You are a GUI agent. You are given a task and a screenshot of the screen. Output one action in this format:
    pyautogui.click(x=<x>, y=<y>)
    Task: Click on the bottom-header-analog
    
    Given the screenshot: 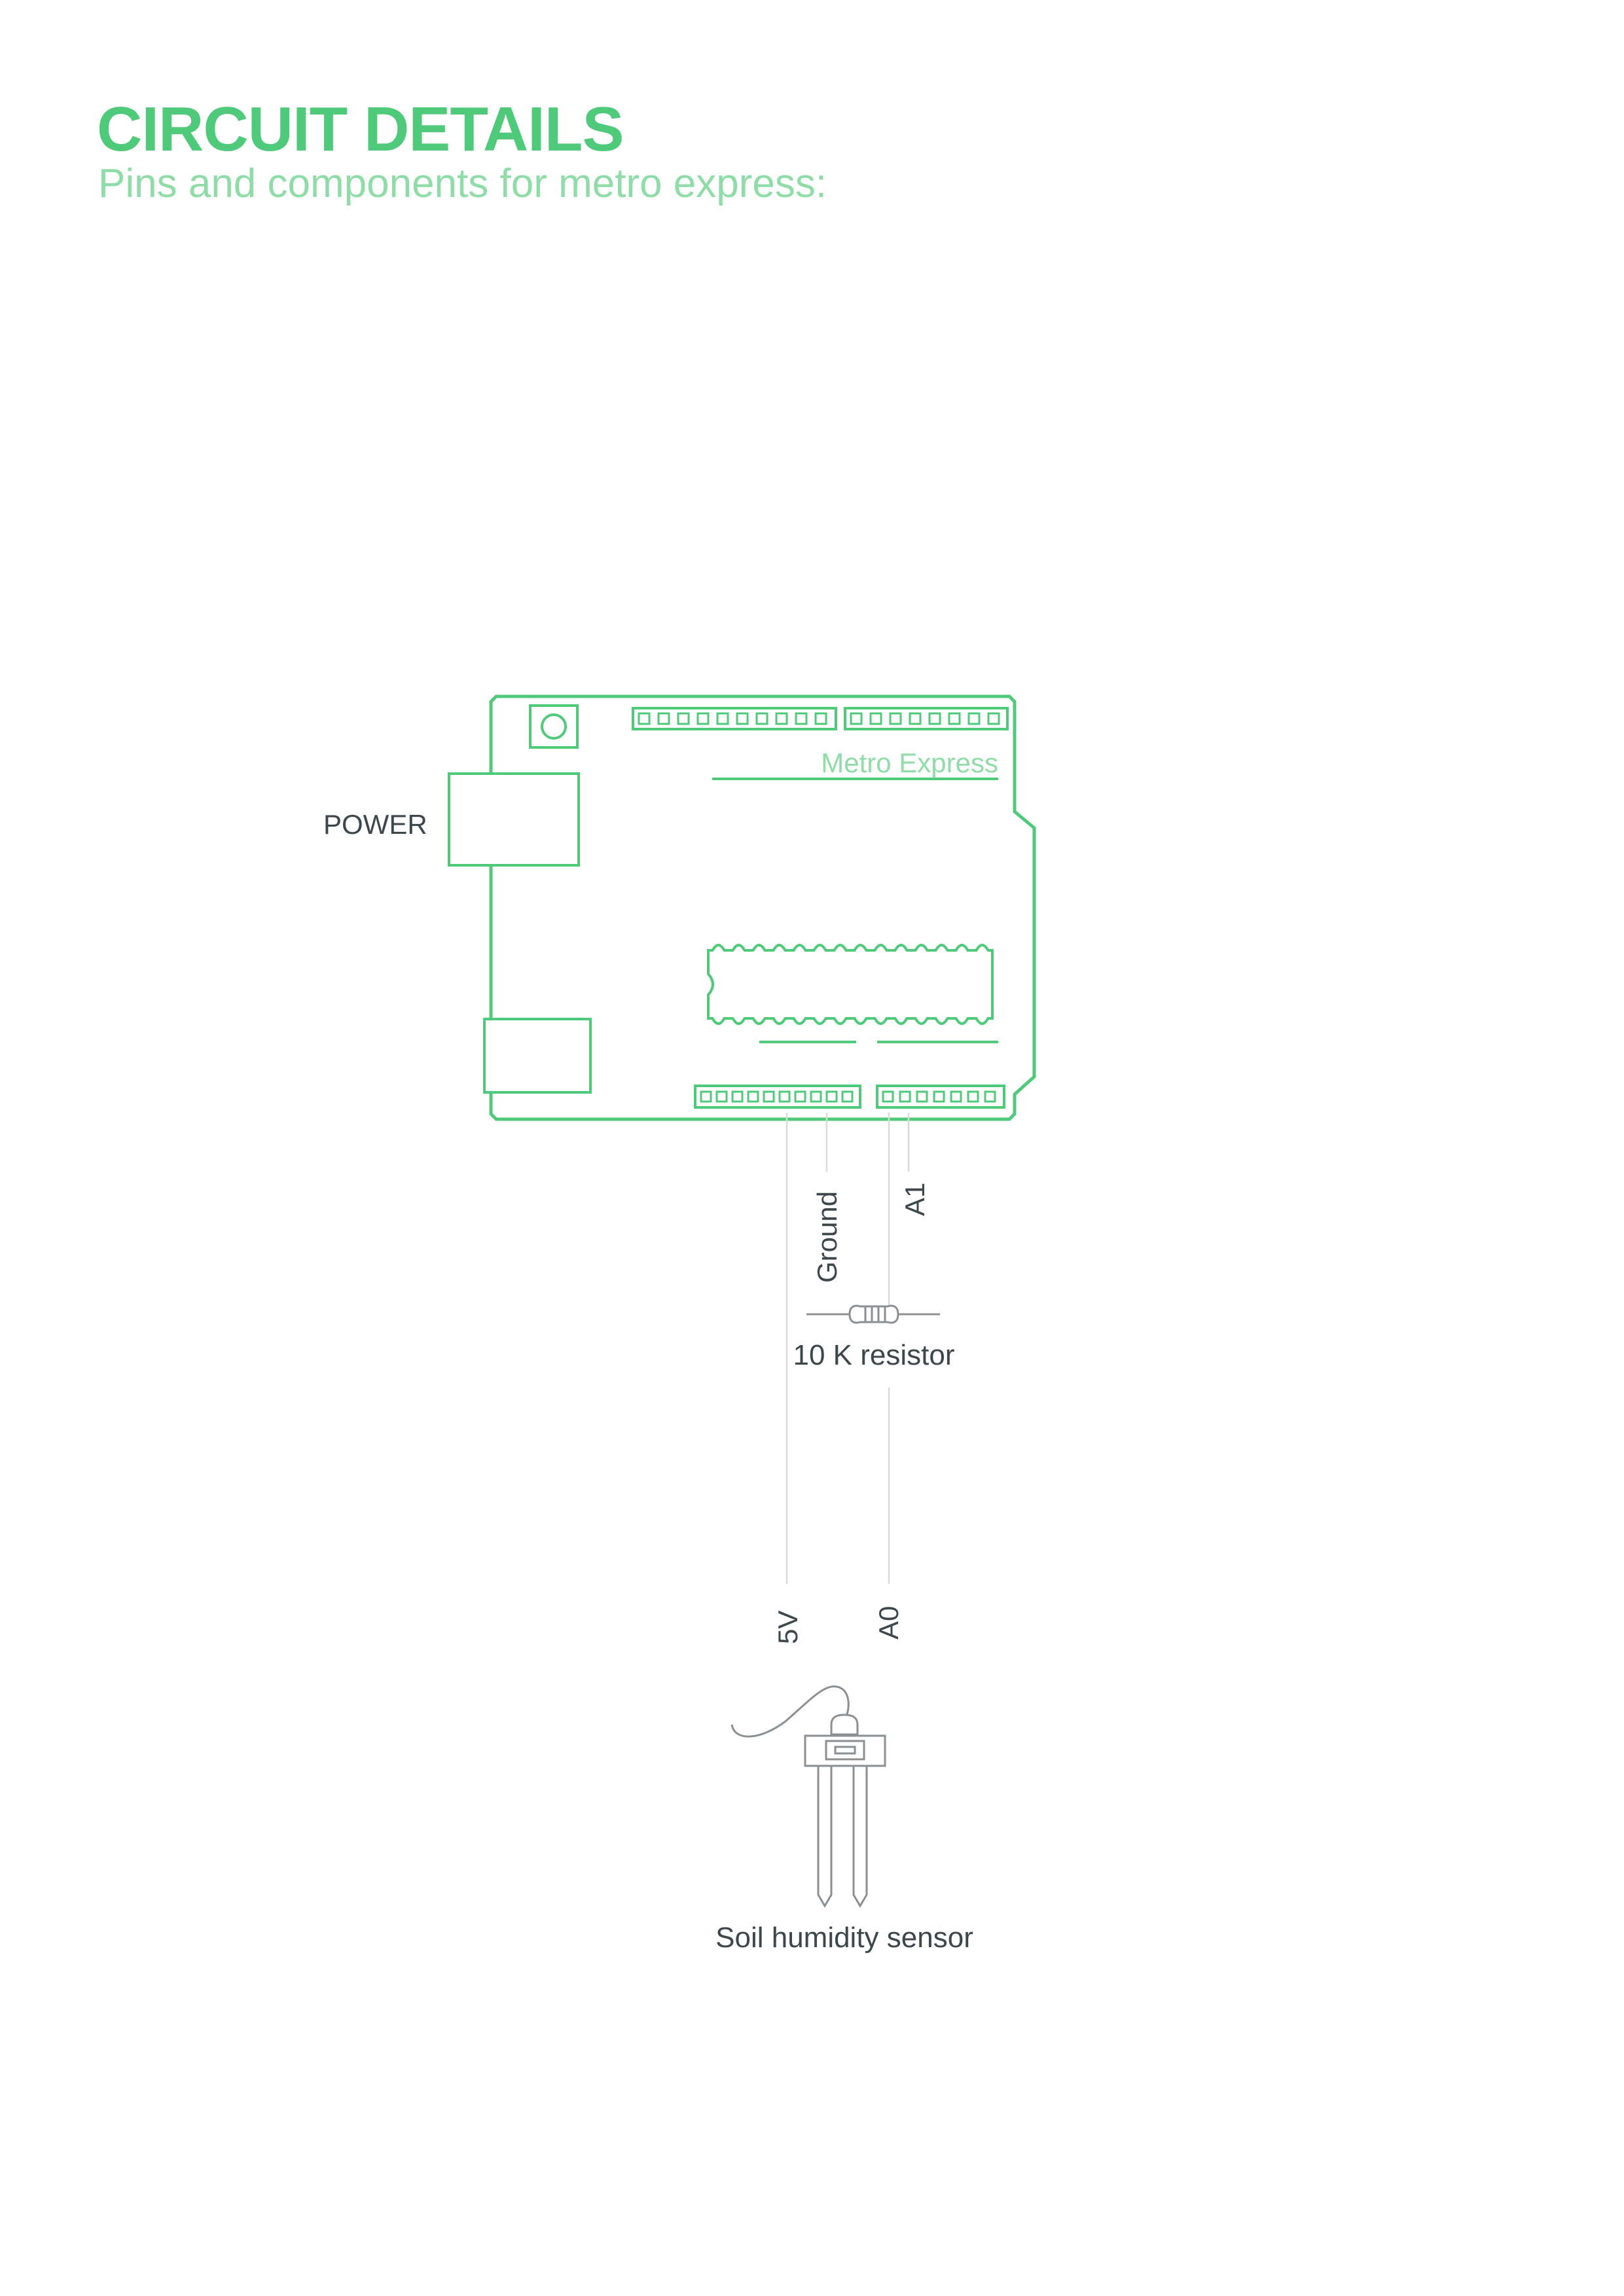 What is the action you would take?
    pyautogui.click(x=940, y=1097)
    